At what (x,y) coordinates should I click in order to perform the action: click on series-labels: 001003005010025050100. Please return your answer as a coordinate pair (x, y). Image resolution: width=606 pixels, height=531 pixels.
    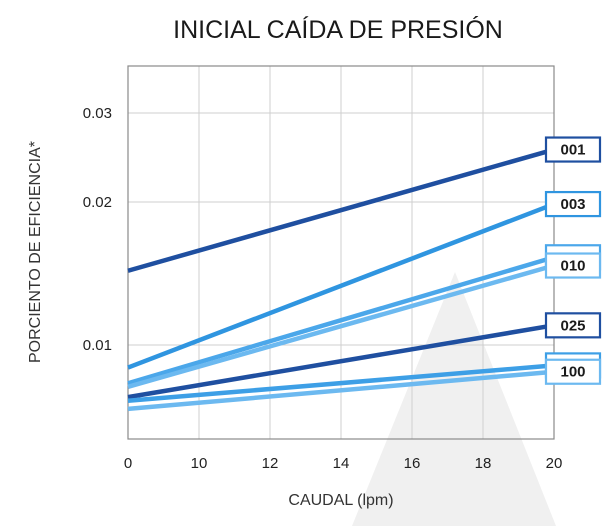
    Looking at the image, I should click on (573, 260).